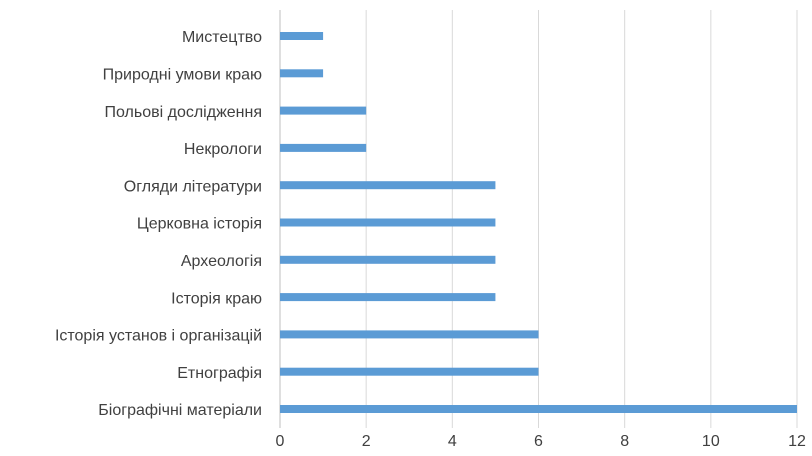 This screenshot has width=812, height=456. I want to click on category-label: Некрологи, so click(223, 149).